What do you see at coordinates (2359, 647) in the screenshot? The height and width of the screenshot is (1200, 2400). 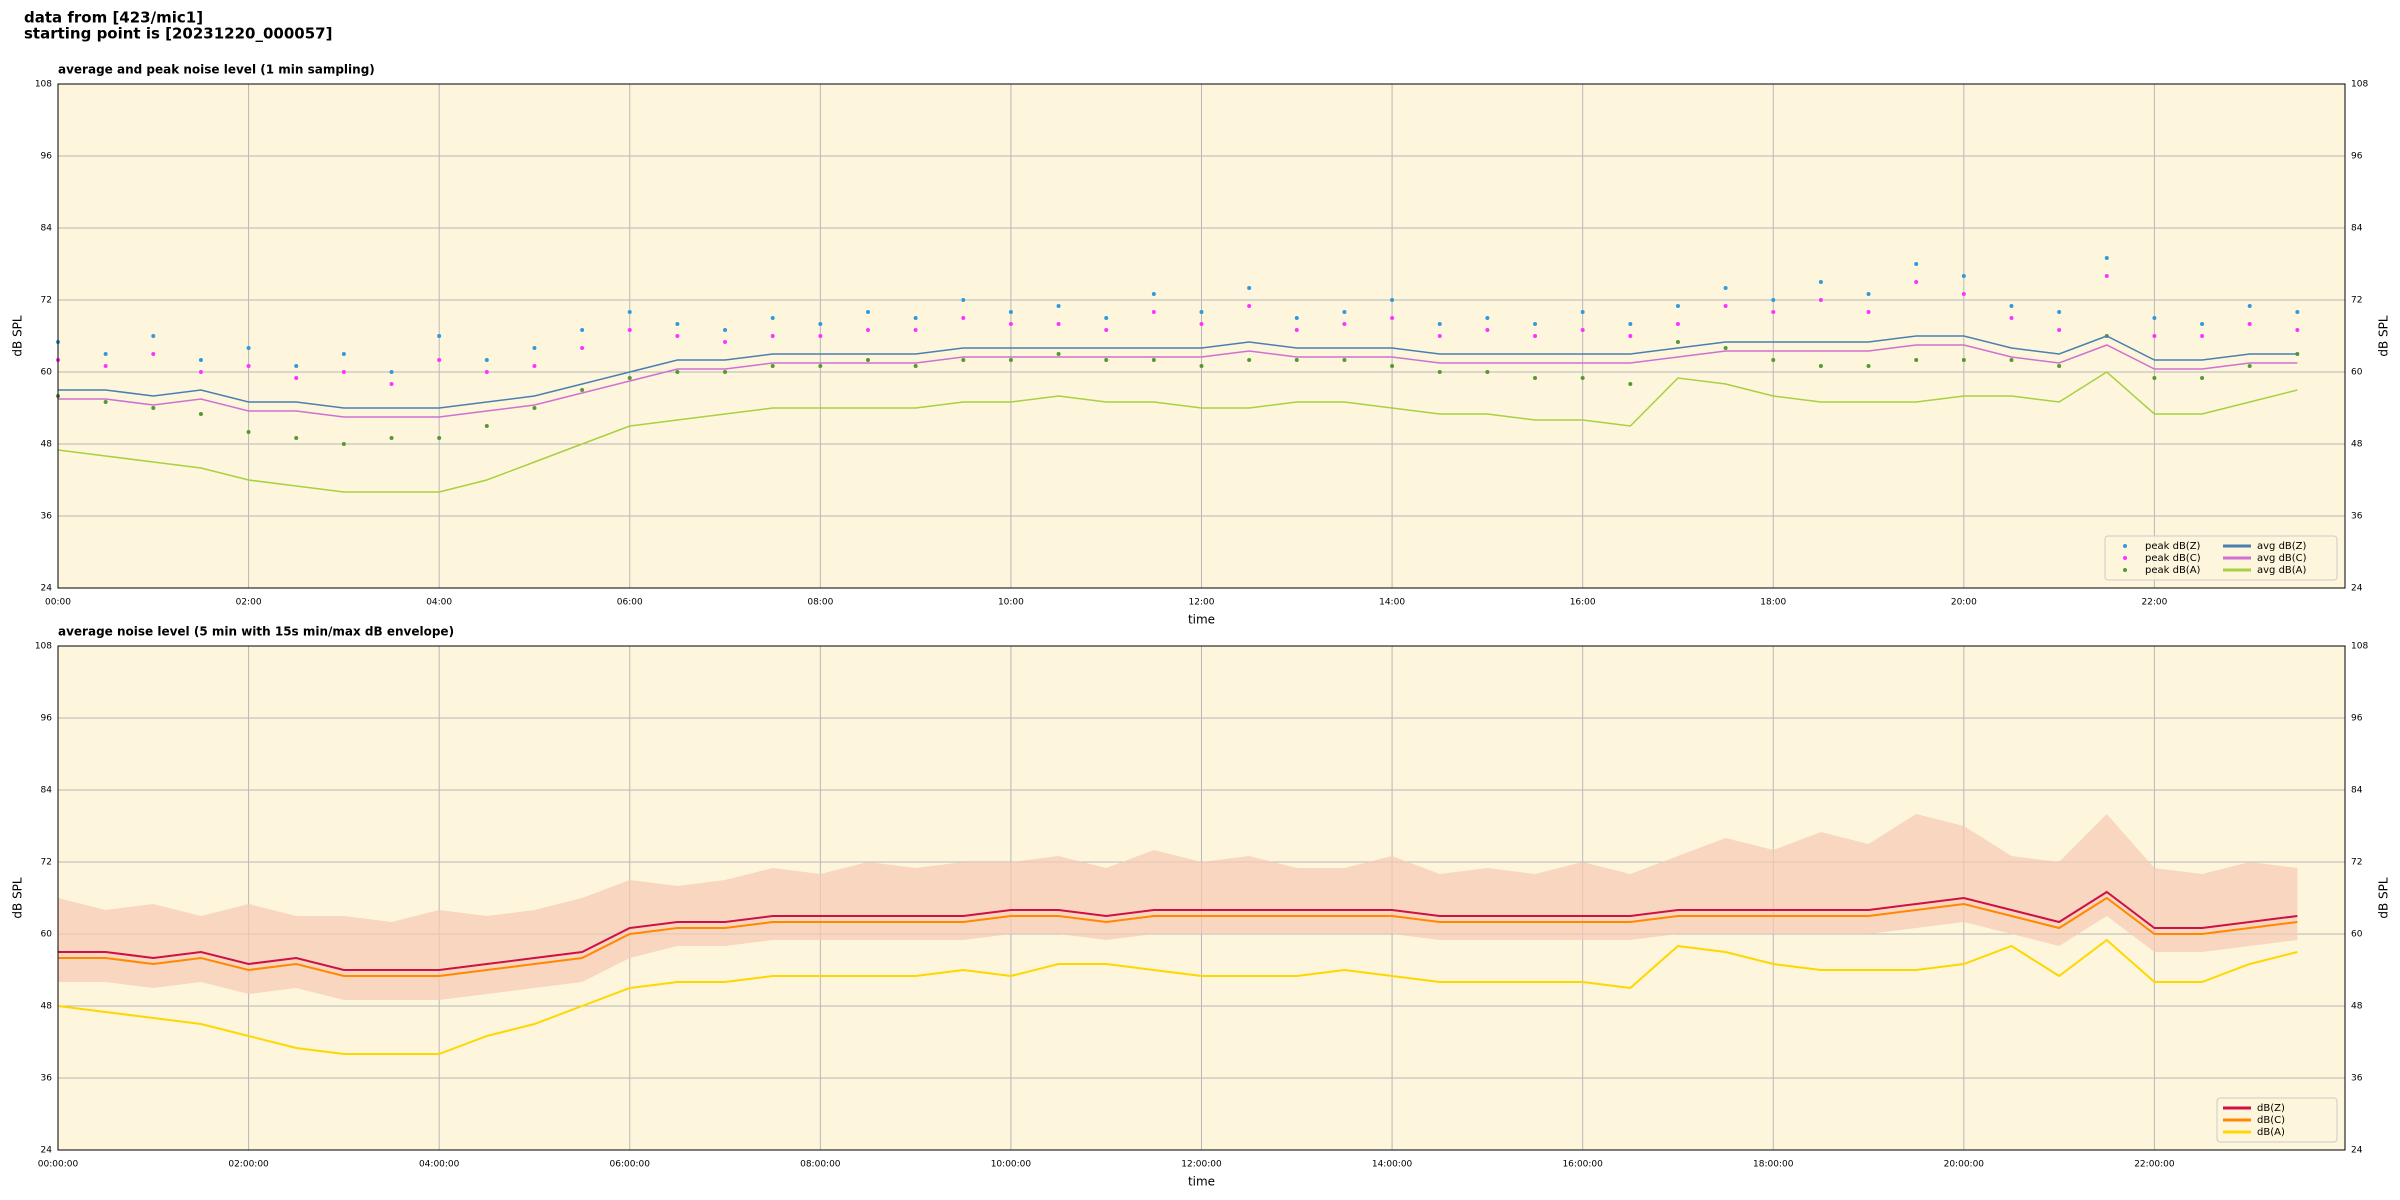 I see `y2-tick-label: 108` at bounding box center [2359, 647].